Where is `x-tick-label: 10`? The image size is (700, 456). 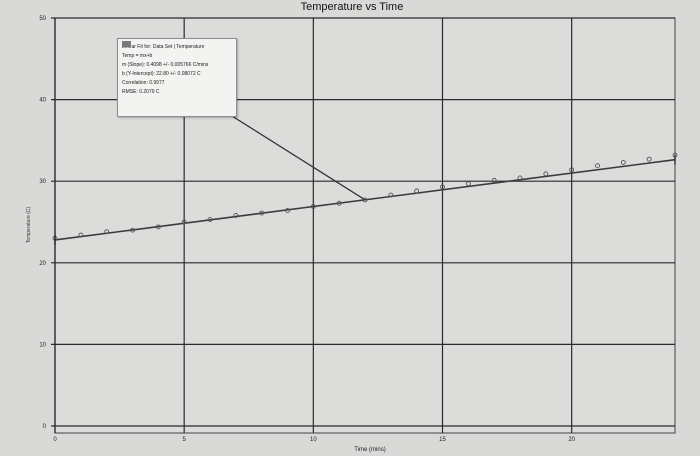
x-tick-label: 10 is located at coordinates (313, 440).